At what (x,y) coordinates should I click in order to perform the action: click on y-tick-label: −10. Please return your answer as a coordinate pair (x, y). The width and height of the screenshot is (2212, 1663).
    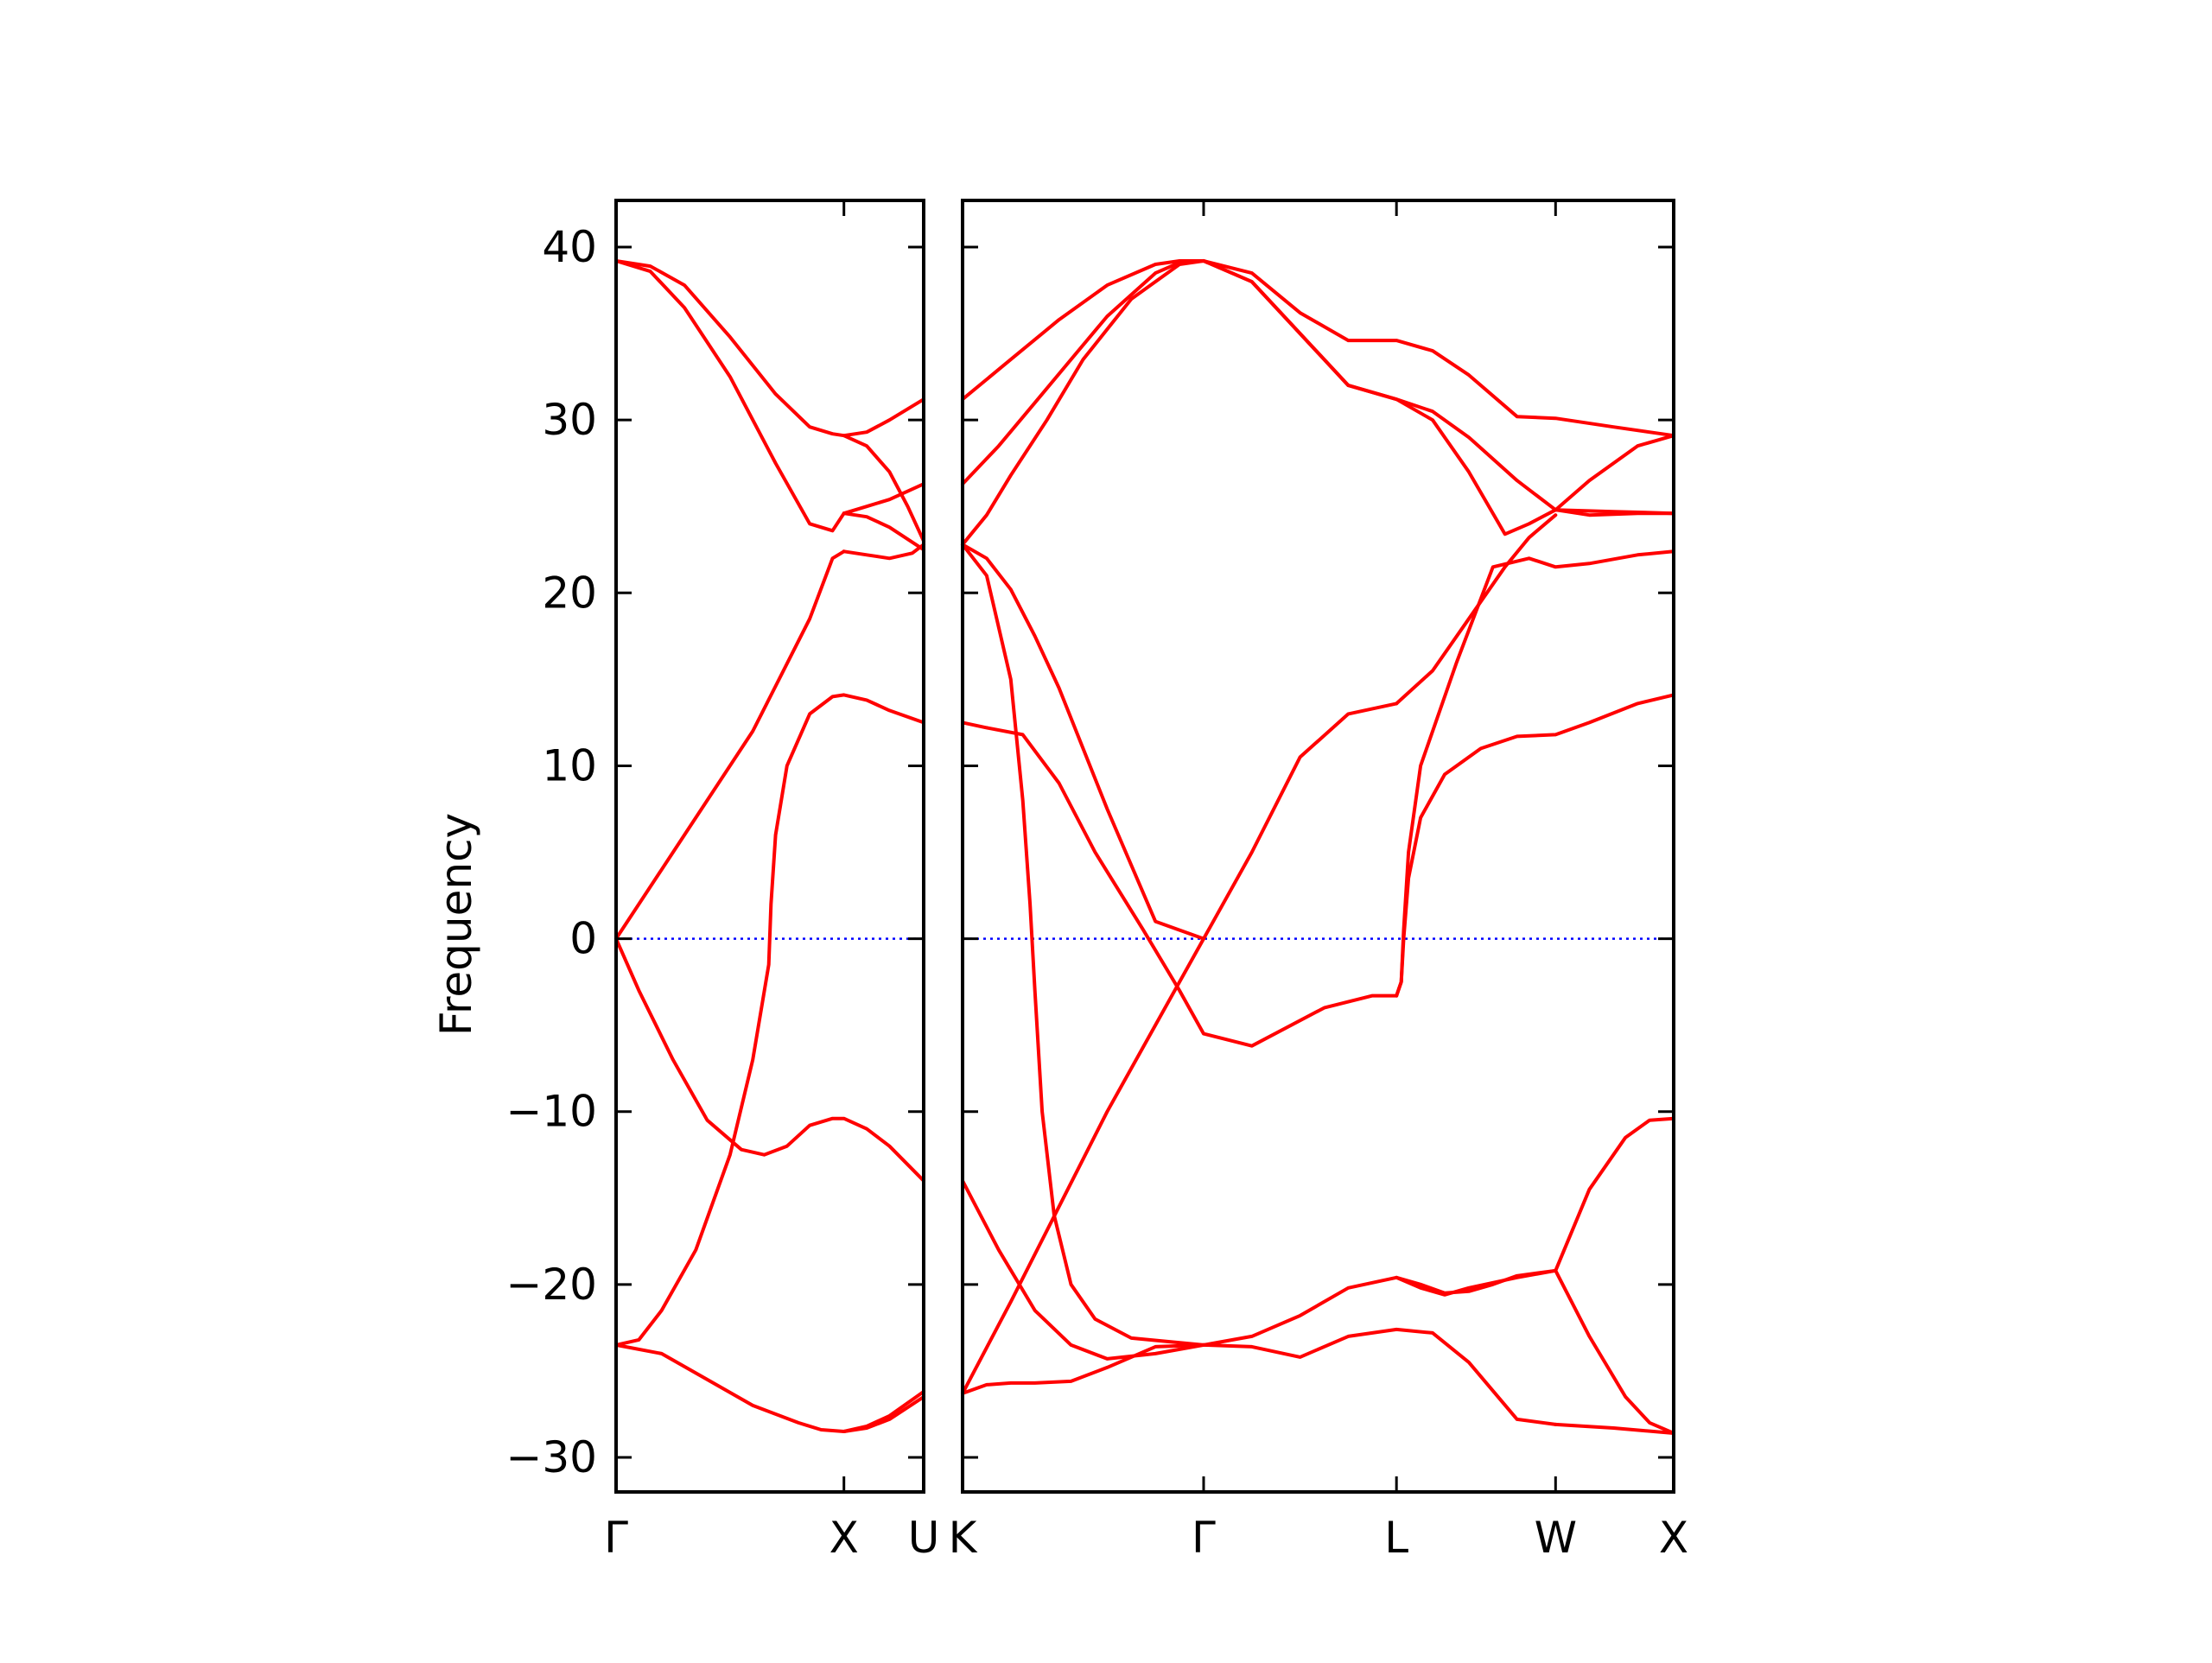
    Looking at the image, I should click on (551, 1112).